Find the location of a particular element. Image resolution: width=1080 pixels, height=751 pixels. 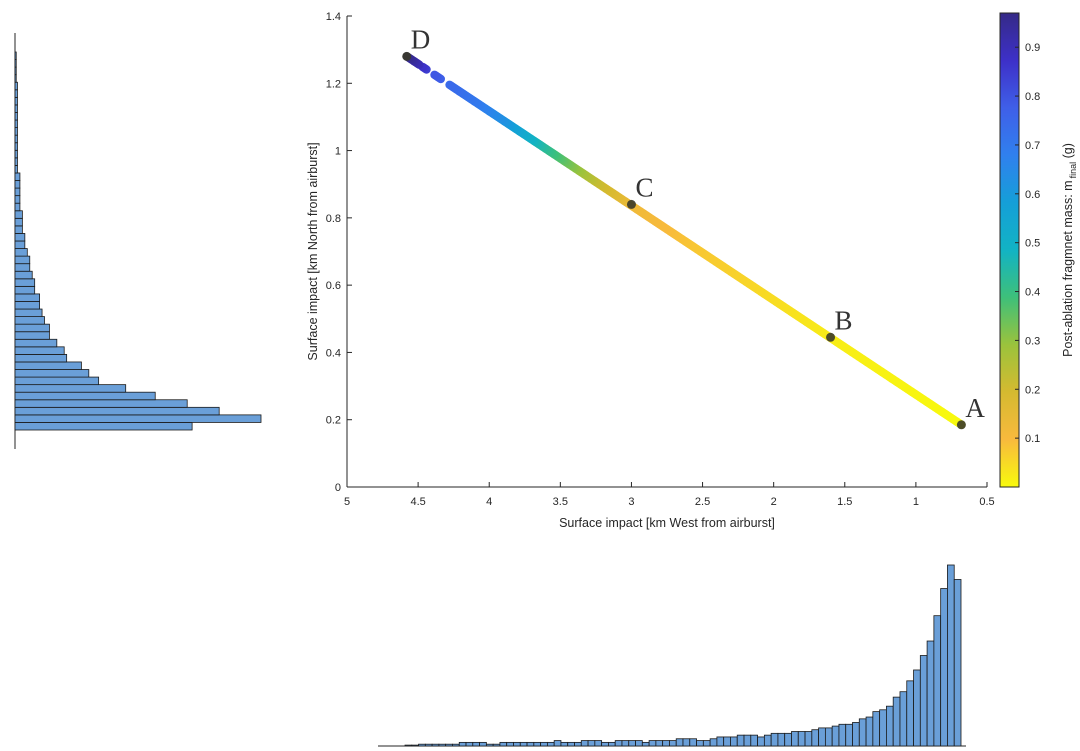

x-tick-label: 3 is located at coordinates (631, 502).